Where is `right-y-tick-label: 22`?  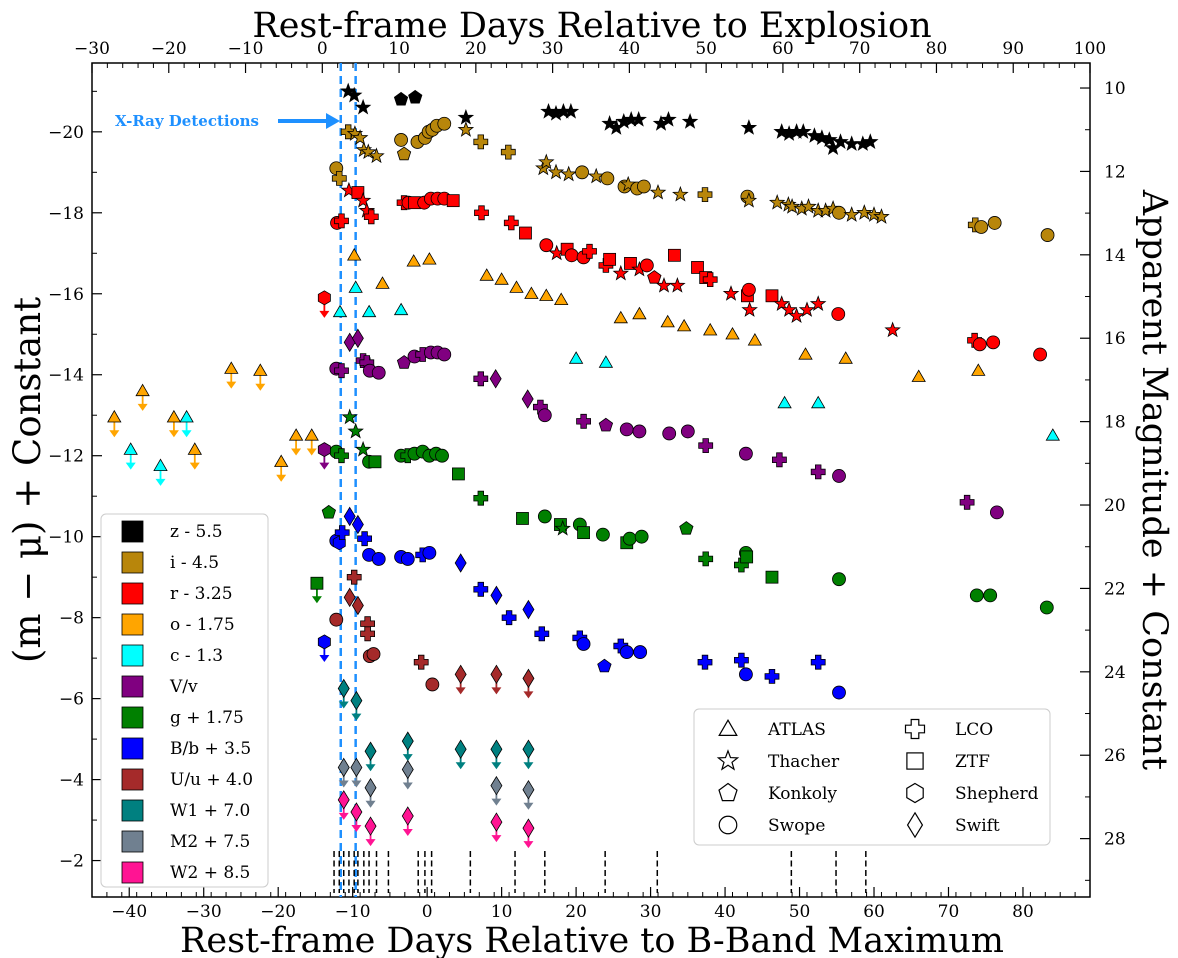
right-y-tick-label: 22 is located at coordinates (1115, 589).